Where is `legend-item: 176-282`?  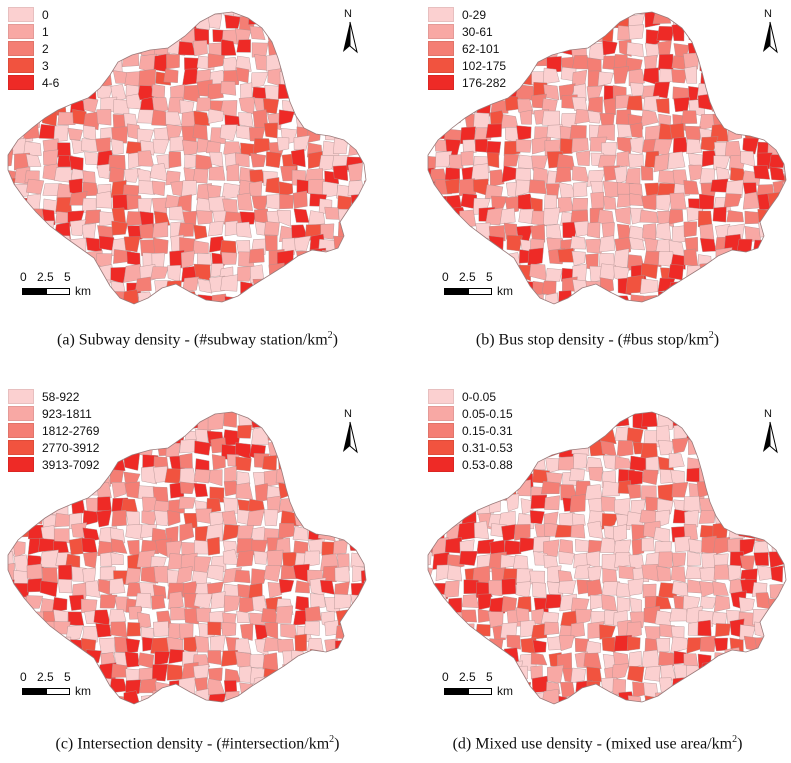 legend-item: 176-282 is located at coordinates (467, 82).